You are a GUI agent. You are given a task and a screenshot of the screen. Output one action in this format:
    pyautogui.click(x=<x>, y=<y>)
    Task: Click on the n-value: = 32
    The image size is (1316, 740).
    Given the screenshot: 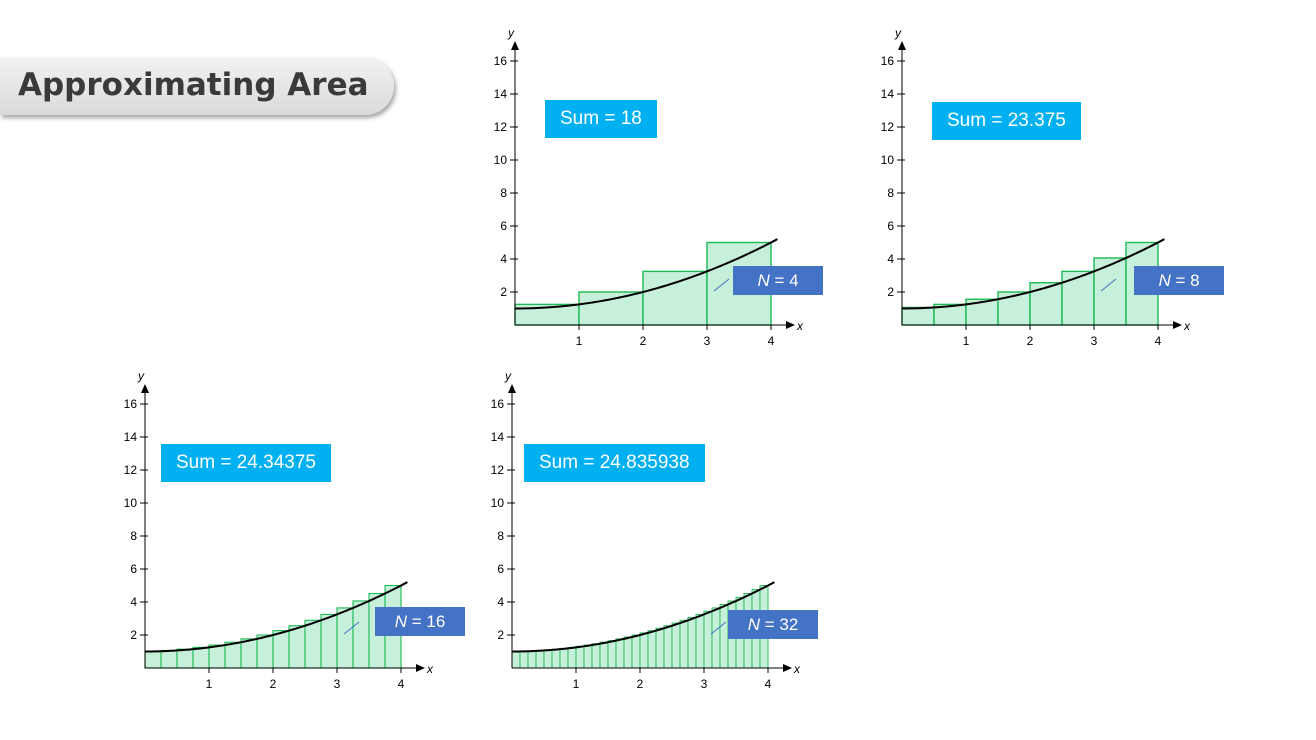 What is the action you would take?
    pyautogui.click(x=781, y=624)
    